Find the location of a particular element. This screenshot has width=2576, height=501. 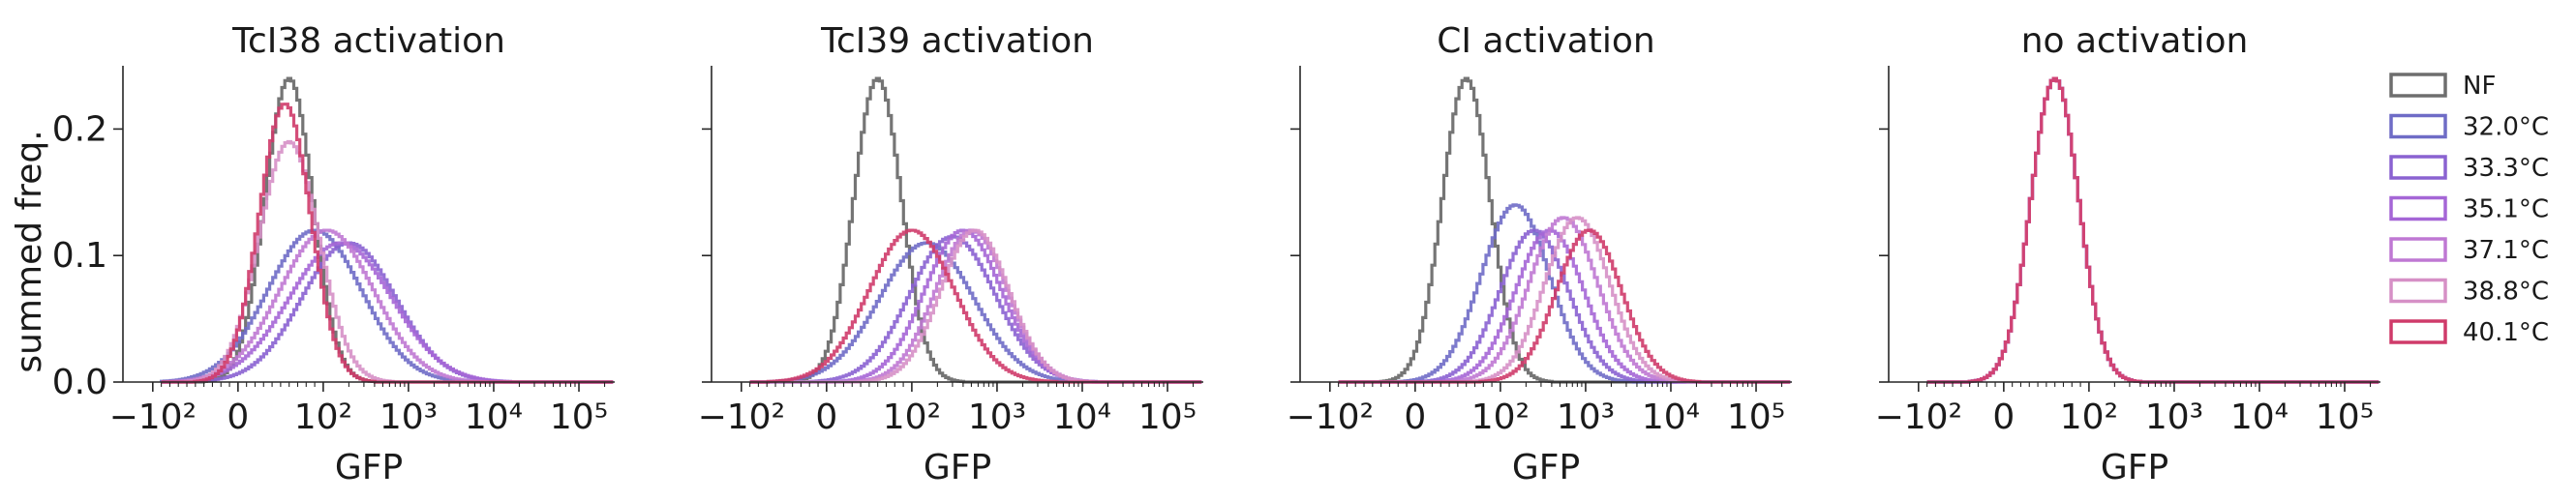

legend-item: 33.3°C is located at coordinates (2469, 168).